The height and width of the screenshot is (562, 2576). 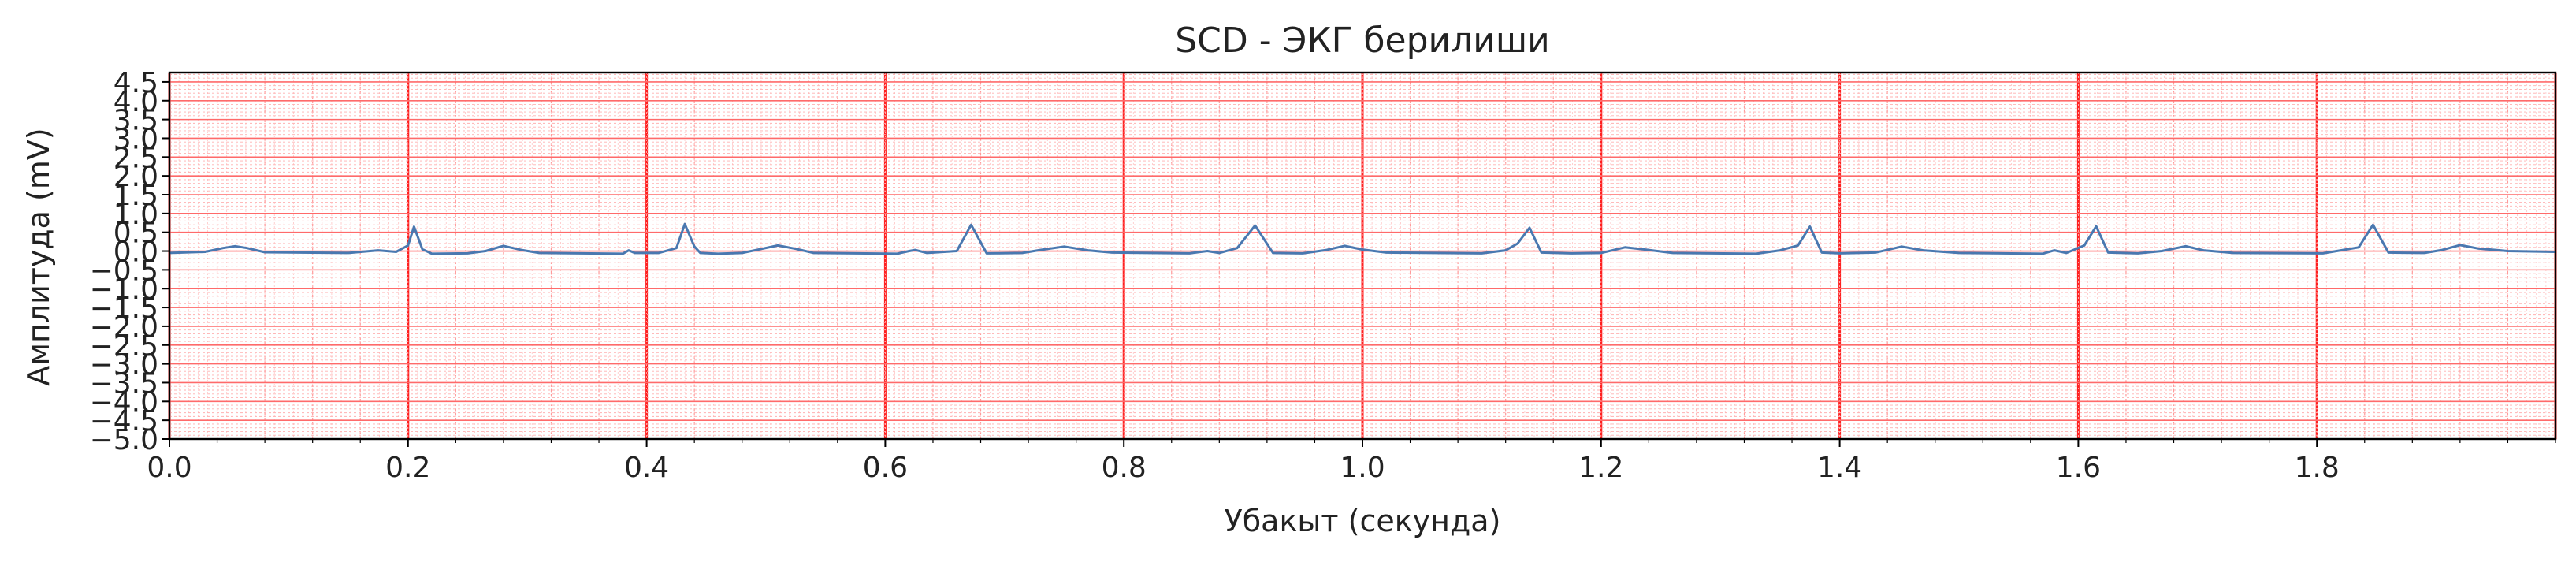 I want to click on y-tick-label: −0.5, so click(x=124, y=271).